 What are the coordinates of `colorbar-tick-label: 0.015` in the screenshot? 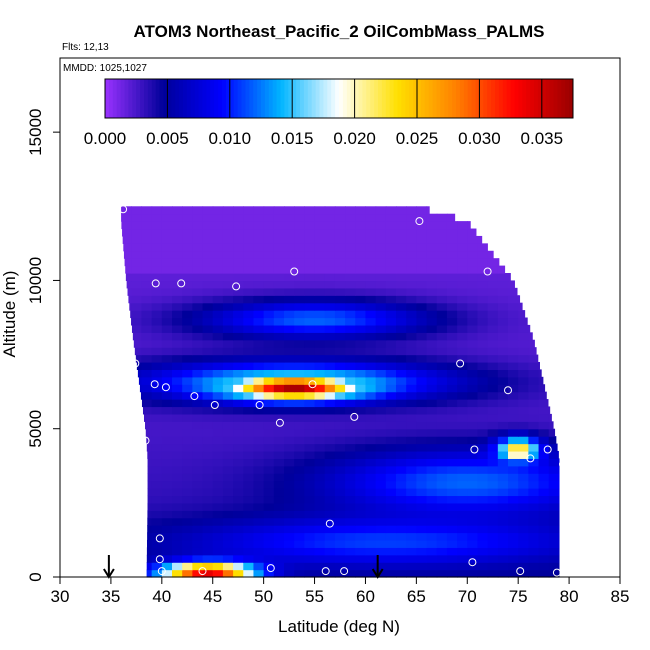 It's located at (292, 138).